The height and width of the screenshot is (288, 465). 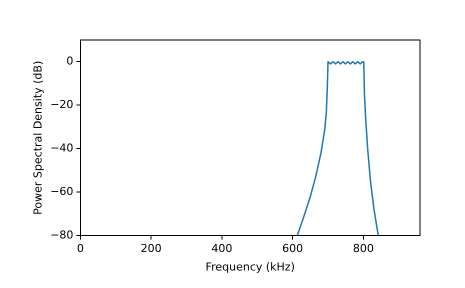 I want to click on x-tick-label: 400, so click(x=221, y=249).